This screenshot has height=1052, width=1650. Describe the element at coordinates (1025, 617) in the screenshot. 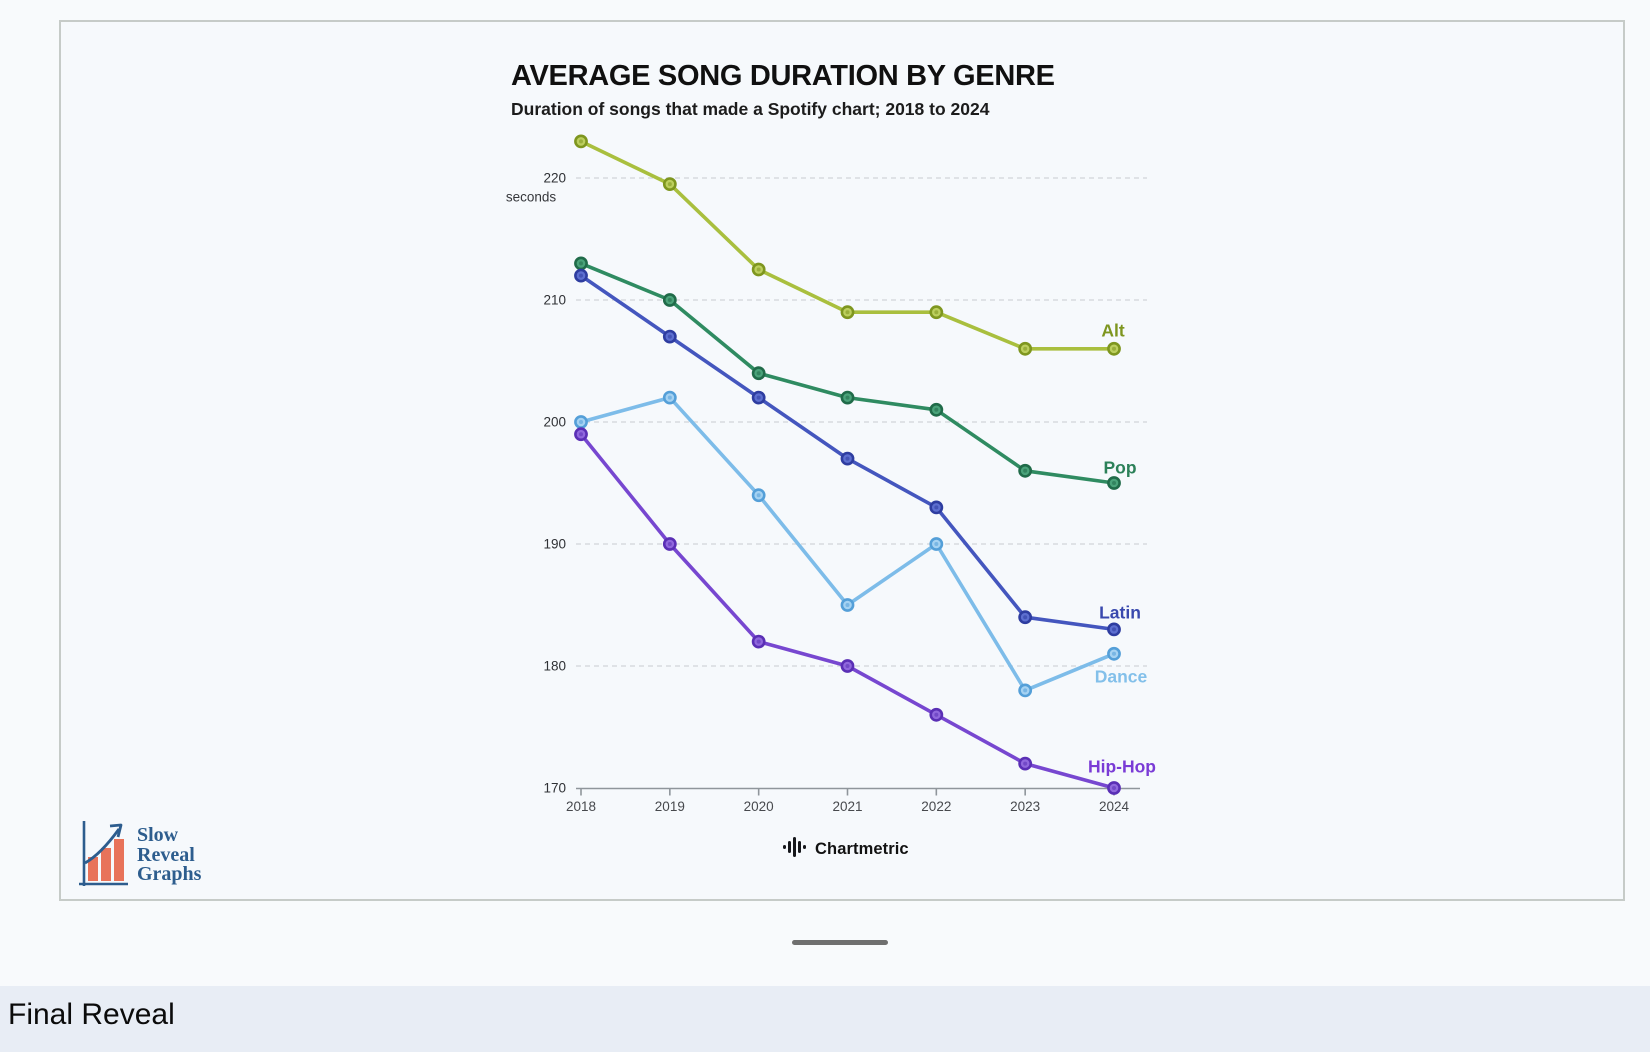

I see `marker-core-latin-2023` at that location.